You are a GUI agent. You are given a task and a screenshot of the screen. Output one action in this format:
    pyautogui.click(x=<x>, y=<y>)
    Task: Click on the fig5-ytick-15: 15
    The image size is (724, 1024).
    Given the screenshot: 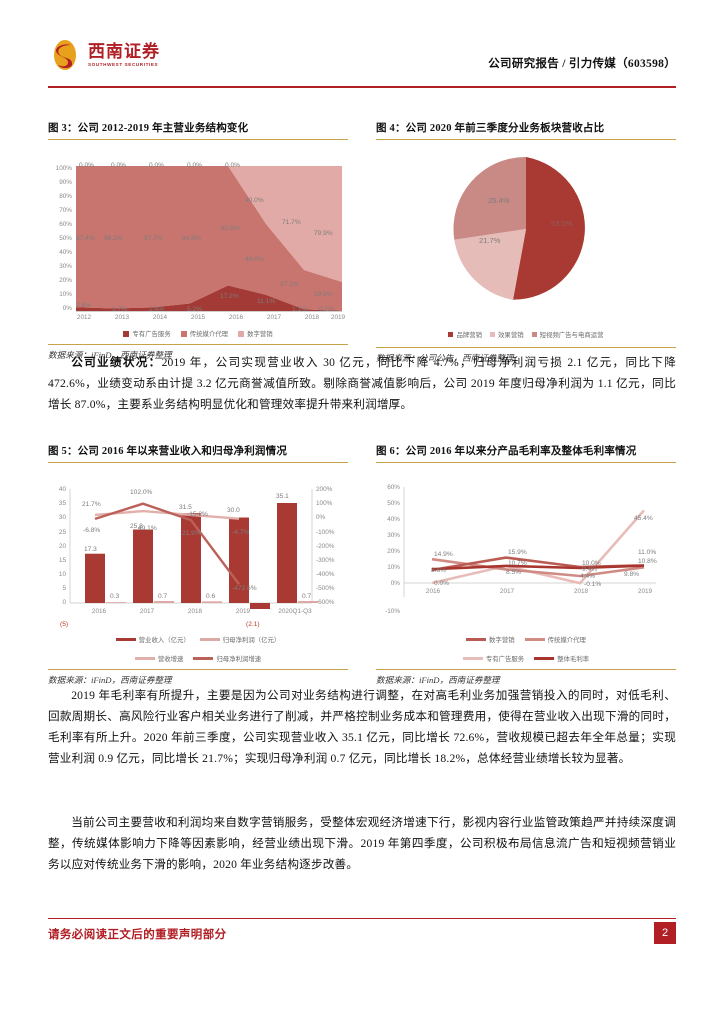 What is the action you would take?
    pyautogui.click(x=62, y=560)
    